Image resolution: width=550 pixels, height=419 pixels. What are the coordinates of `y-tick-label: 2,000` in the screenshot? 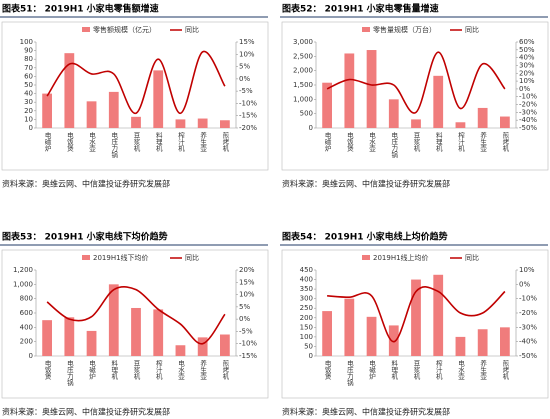 It's located at (303, 71).